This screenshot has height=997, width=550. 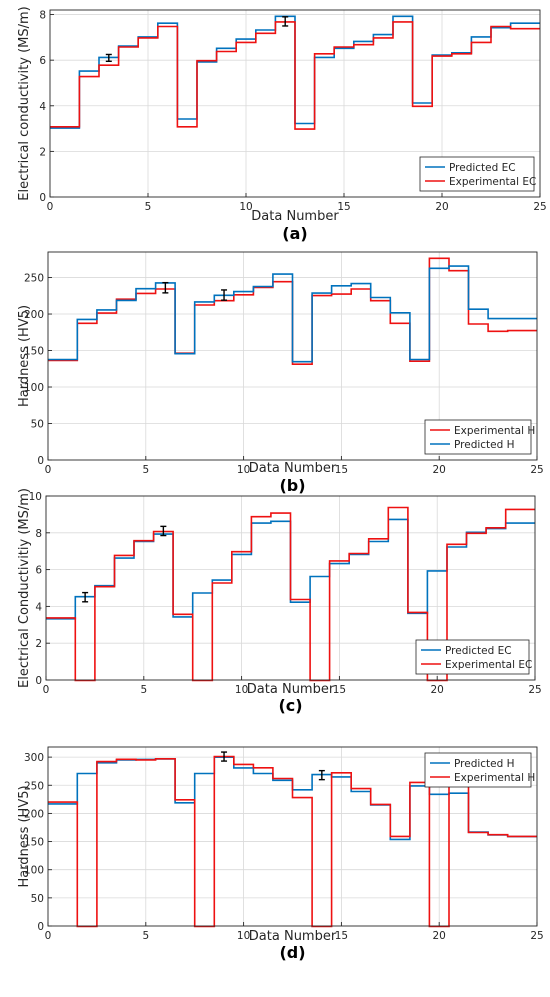 I want to click on y-axis-label: Electrical Conductivitiy (MS/m), so click(x=24, y=588).